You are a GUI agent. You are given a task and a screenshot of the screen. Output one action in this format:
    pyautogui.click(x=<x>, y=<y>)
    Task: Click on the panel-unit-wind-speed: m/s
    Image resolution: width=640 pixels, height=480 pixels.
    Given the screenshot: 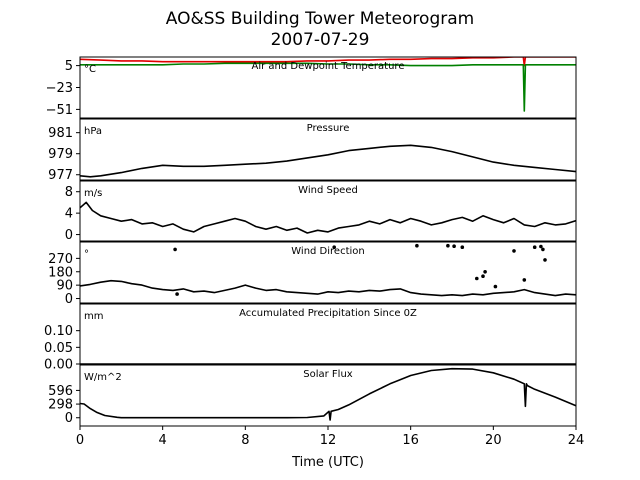 What is the action you would take?
    pyautogui.click(x=93, y=193)
    